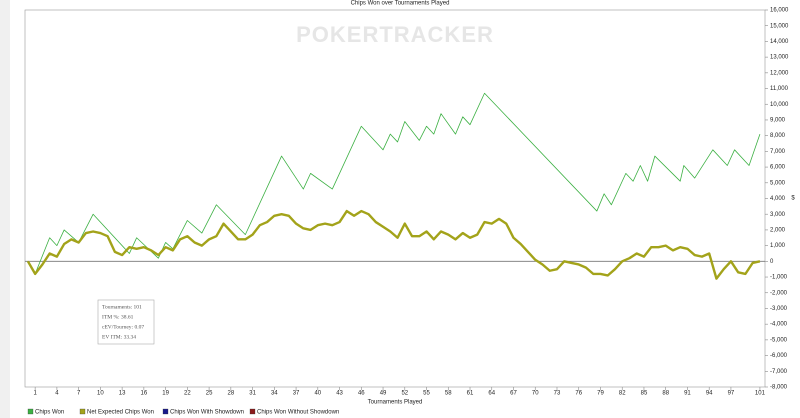 The height and width of the screenshot is (418, 800). I want to click on side-panel, so click(5, 209).